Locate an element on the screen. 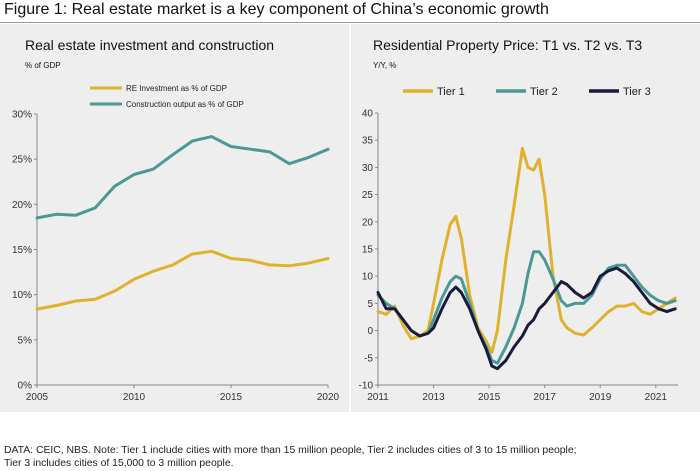 The image size is (700, 471). x-tick-label: 2017 is located at coordinates (545, 397).